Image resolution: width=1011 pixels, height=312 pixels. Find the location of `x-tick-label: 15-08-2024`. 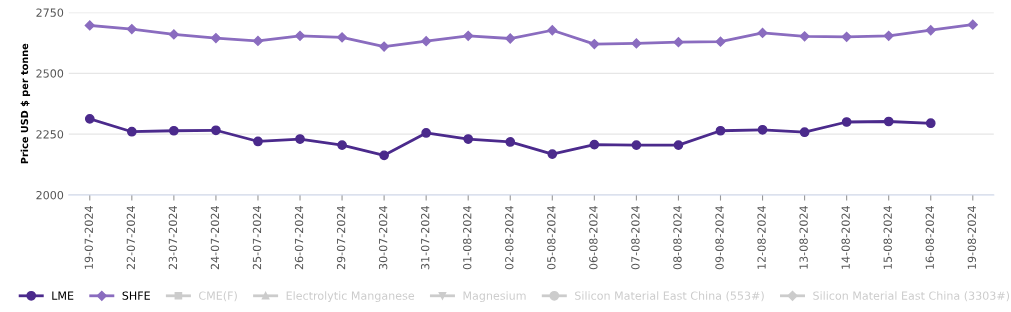

x-tick-label: 15-08-2024 is located at coordinates (887, 237).